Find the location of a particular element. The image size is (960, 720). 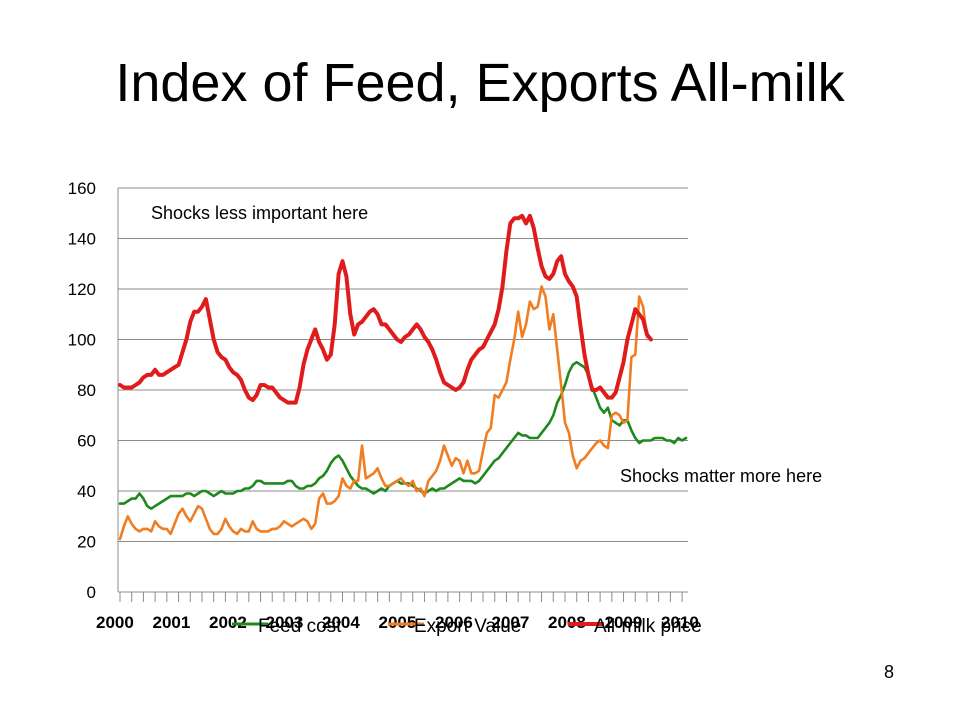

x-tick-label: 2006 is located at coordinates (454, 622).